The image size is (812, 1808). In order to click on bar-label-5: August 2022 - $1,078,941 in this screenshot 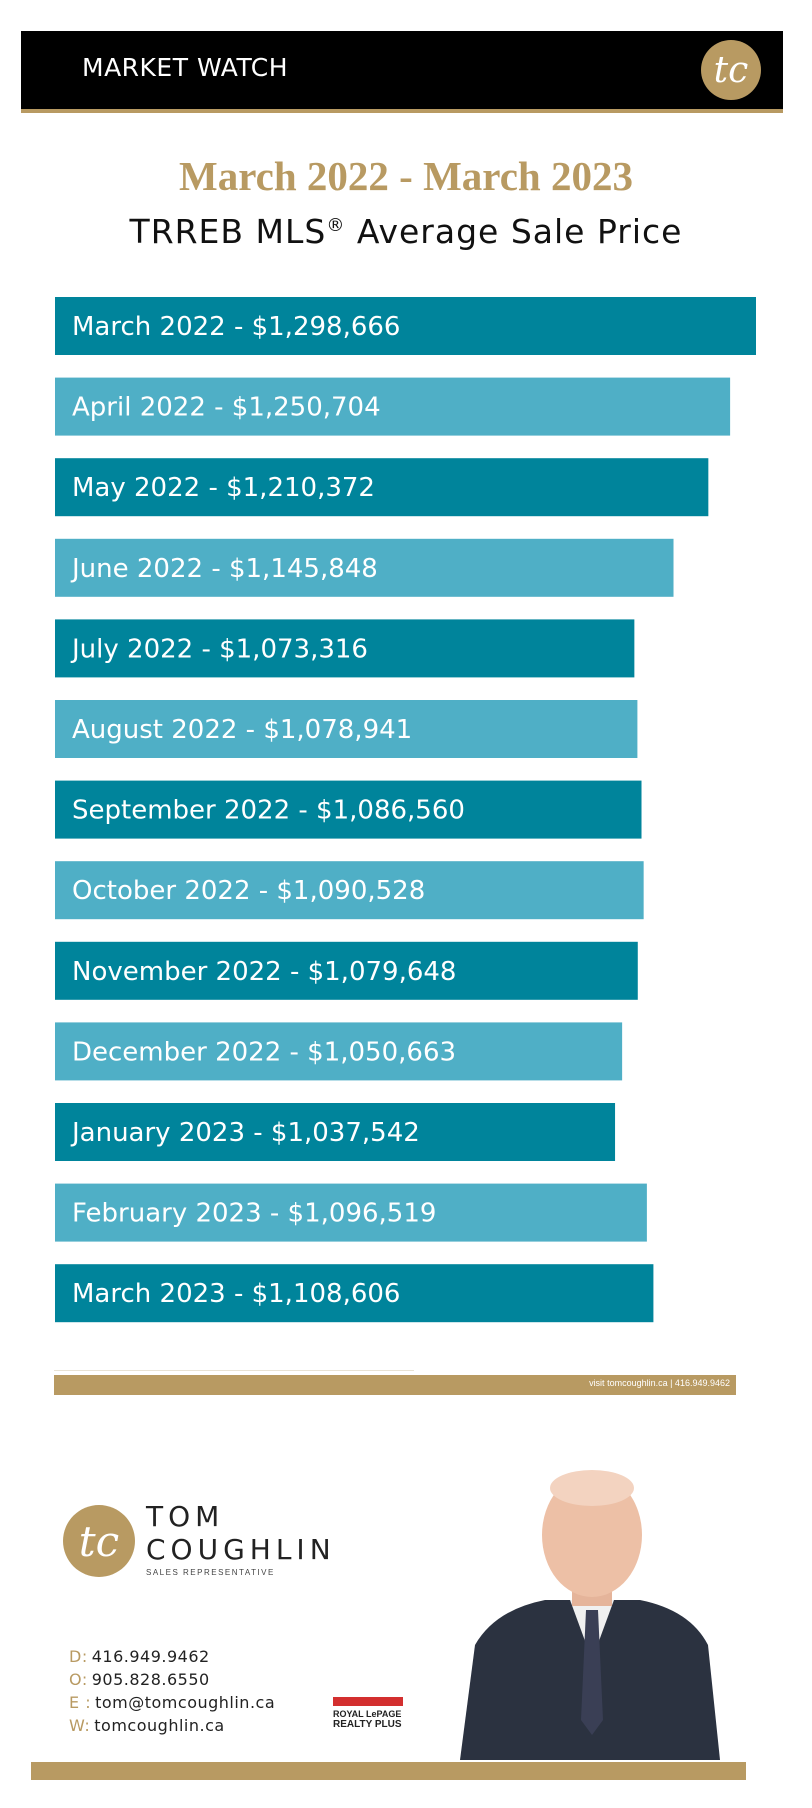, I will do `click(242, 730)`.